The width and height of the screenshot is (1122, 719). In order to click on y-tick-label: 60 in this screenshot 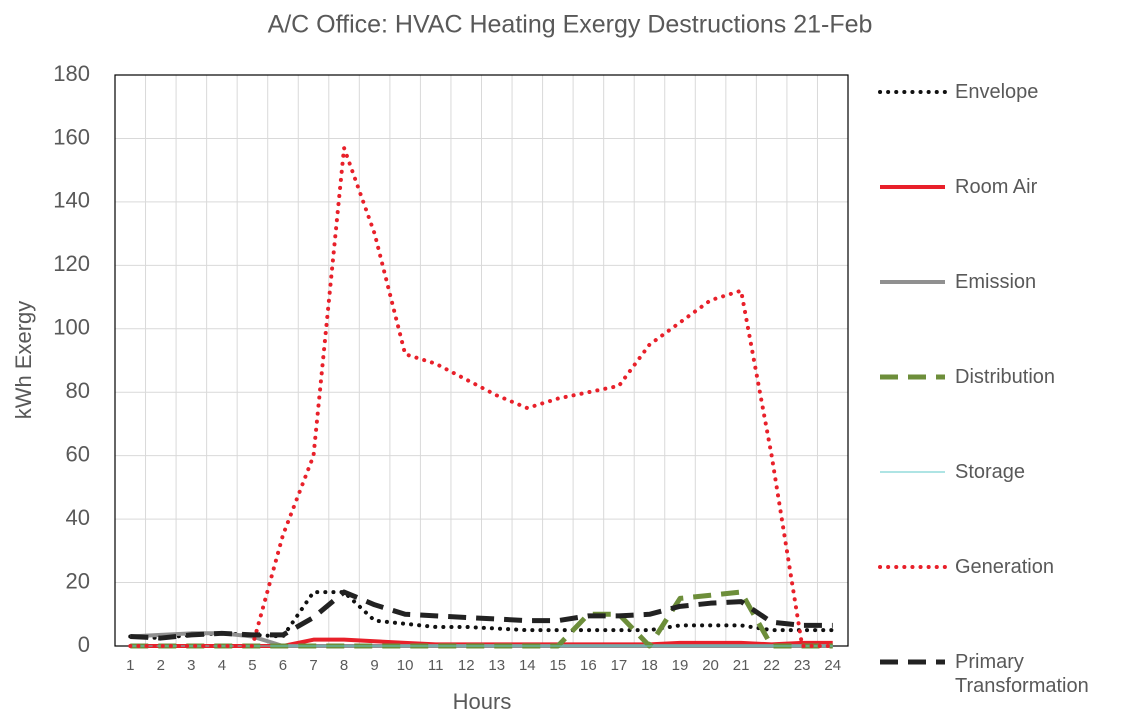, I will do `click(78, 453)`.